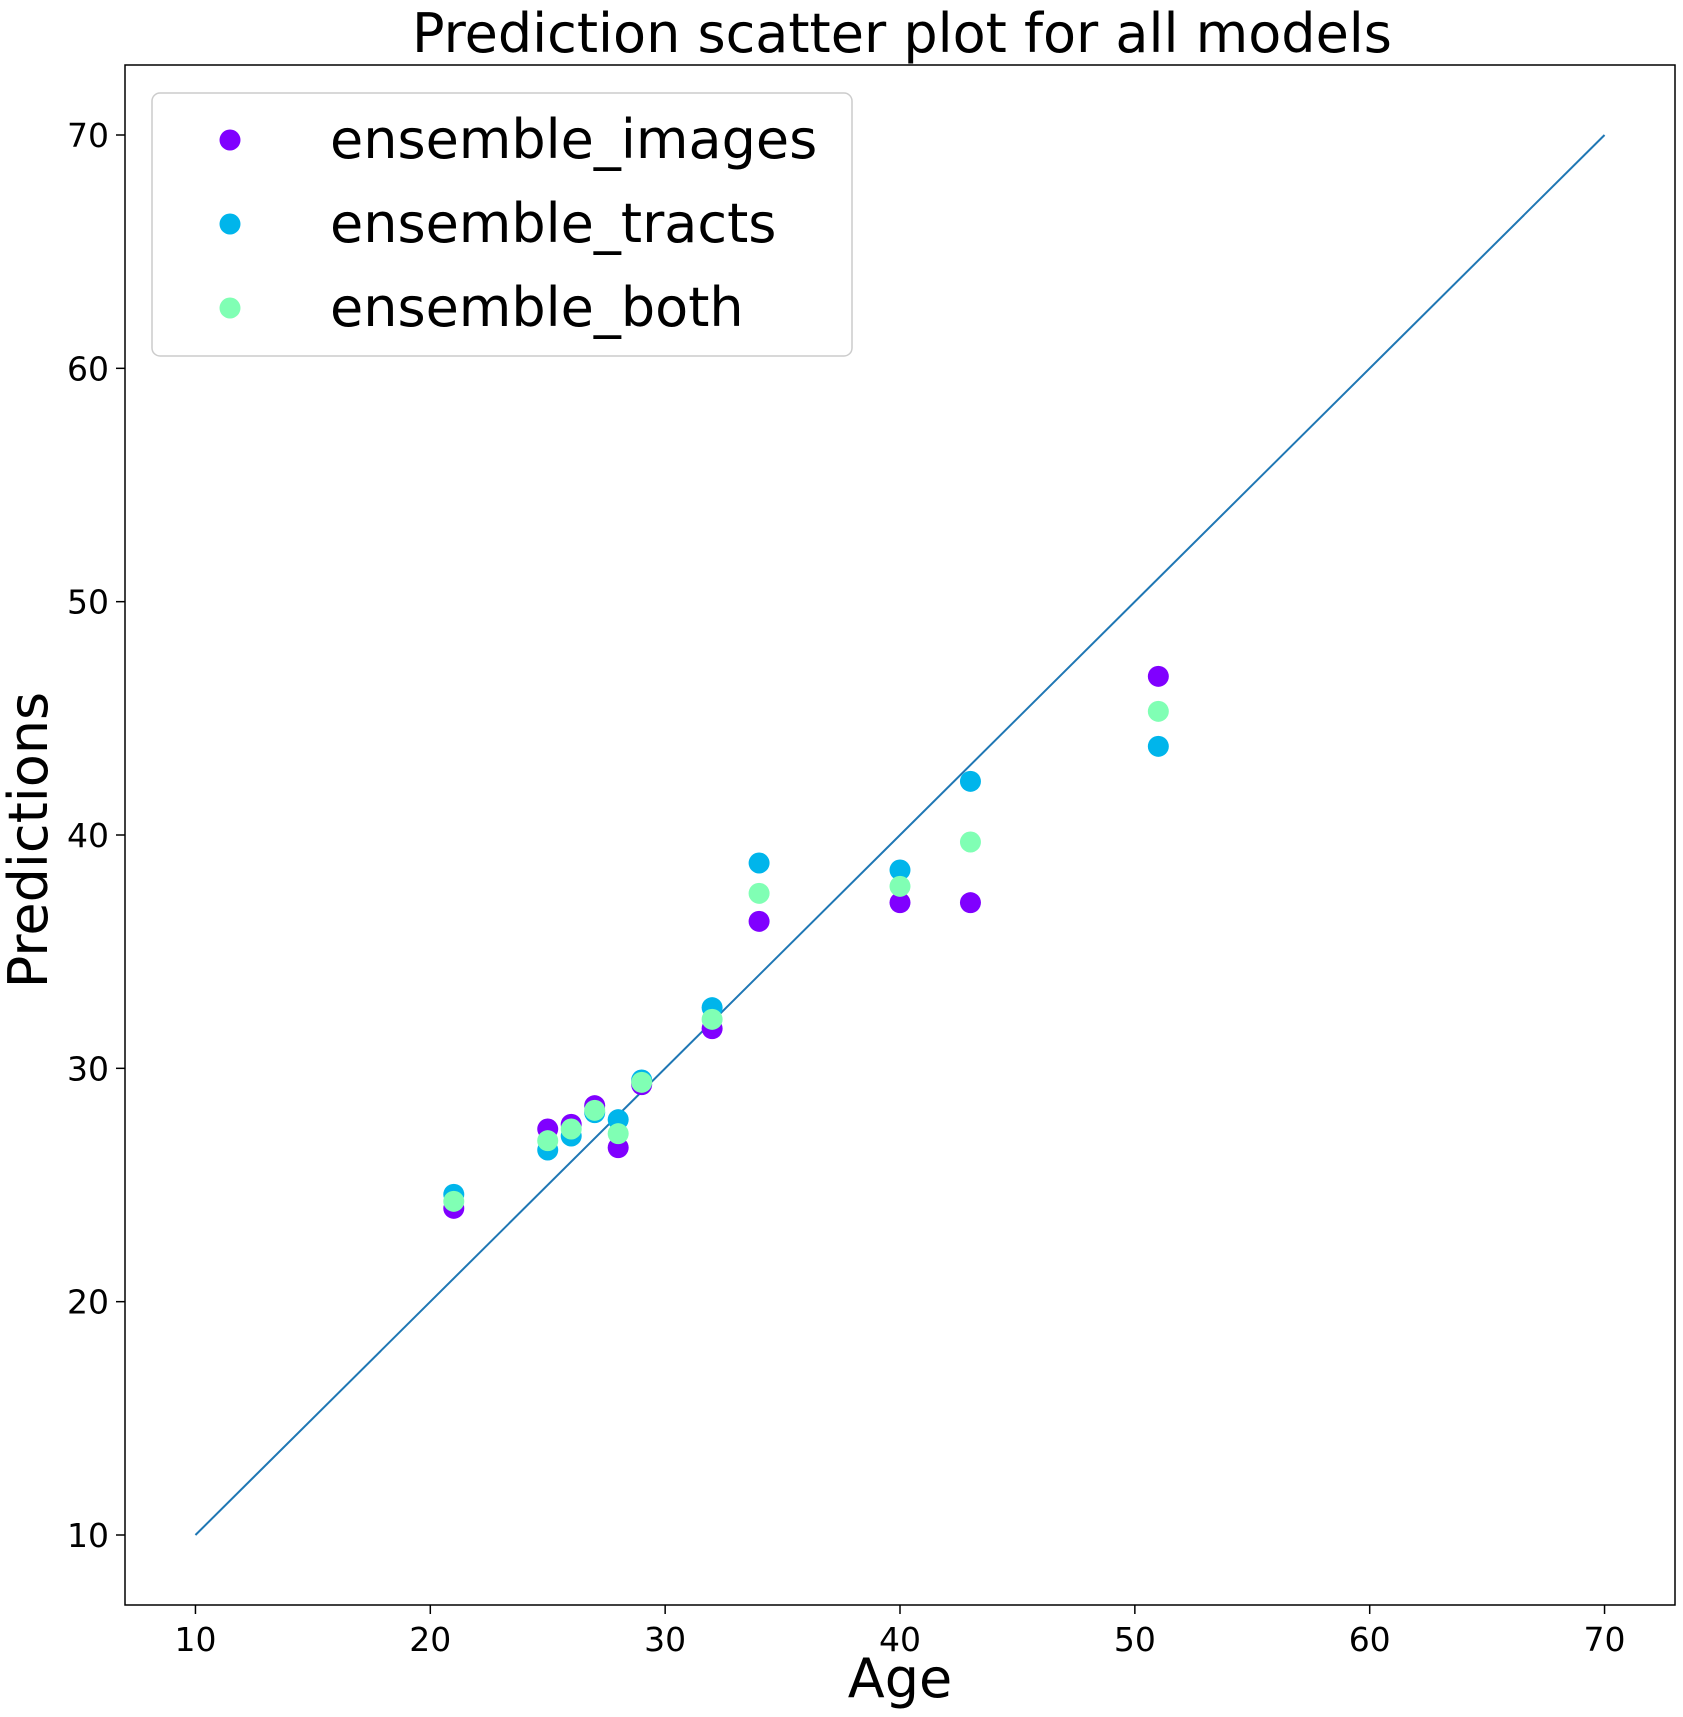  Describe the element at coordinates (902, 33) in the screenshot. I see `chart-title: Prediction scatter plot for all models` at that location.